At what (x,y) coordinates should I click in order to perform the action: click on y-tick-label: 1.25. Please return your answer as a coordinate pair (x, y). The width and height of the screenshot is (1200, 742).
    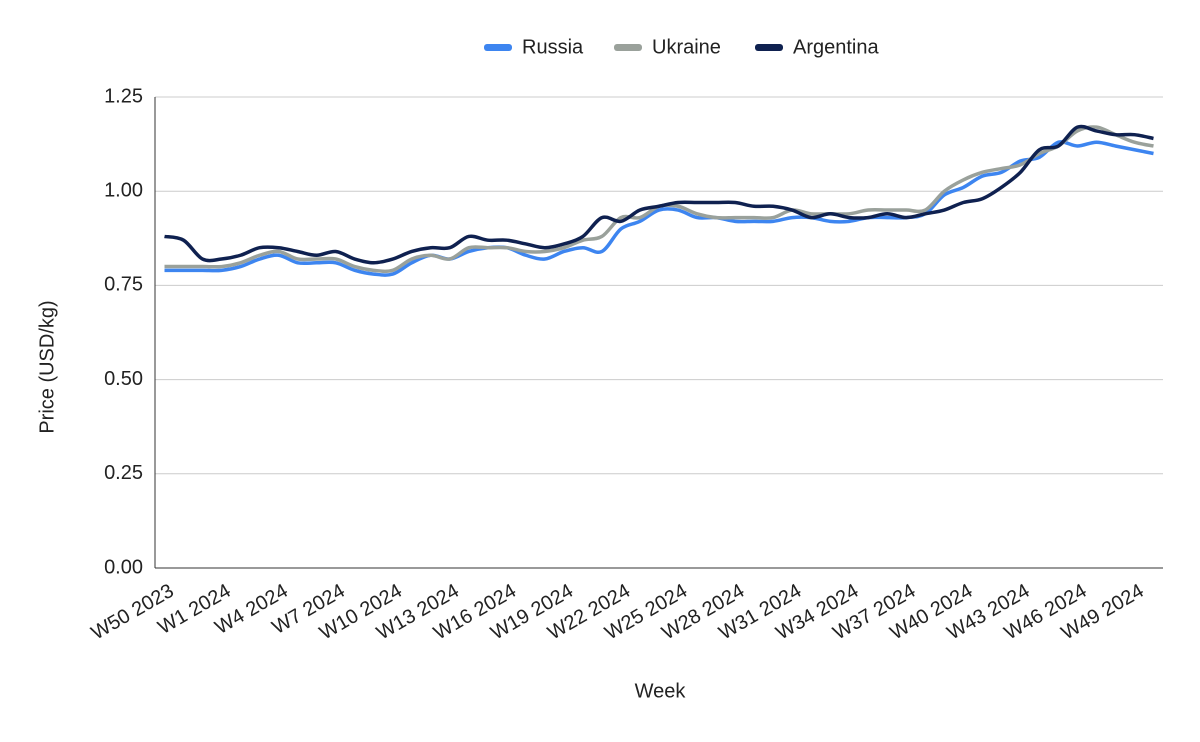
    Looking at the image, I should click on (123, 96).